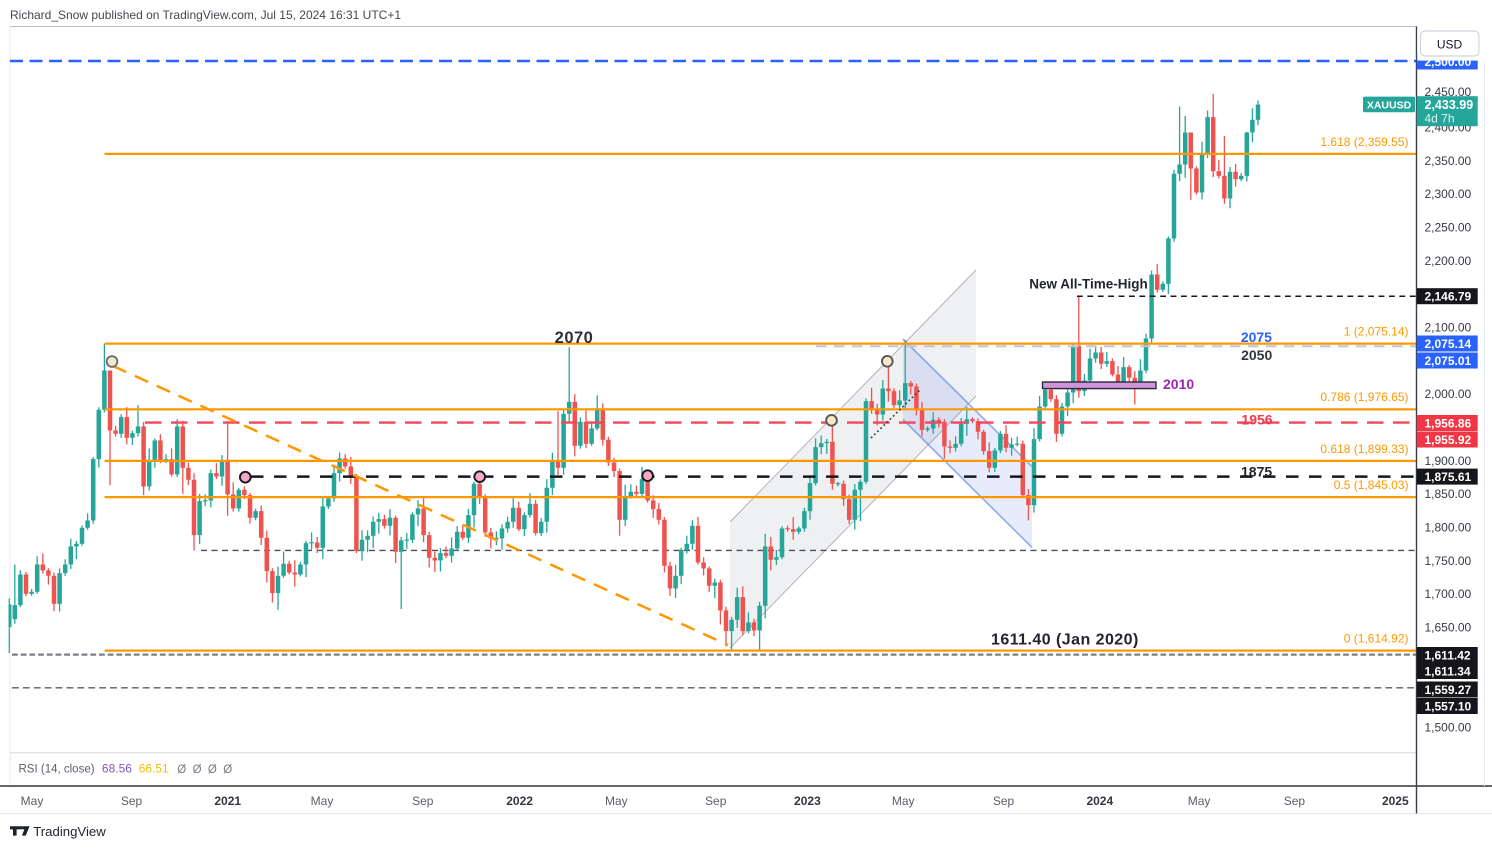 The width and height of the screenshot is (1492, 854). I want to click on svg-text: 0.618 (1,899.33), so click(1364, 449).